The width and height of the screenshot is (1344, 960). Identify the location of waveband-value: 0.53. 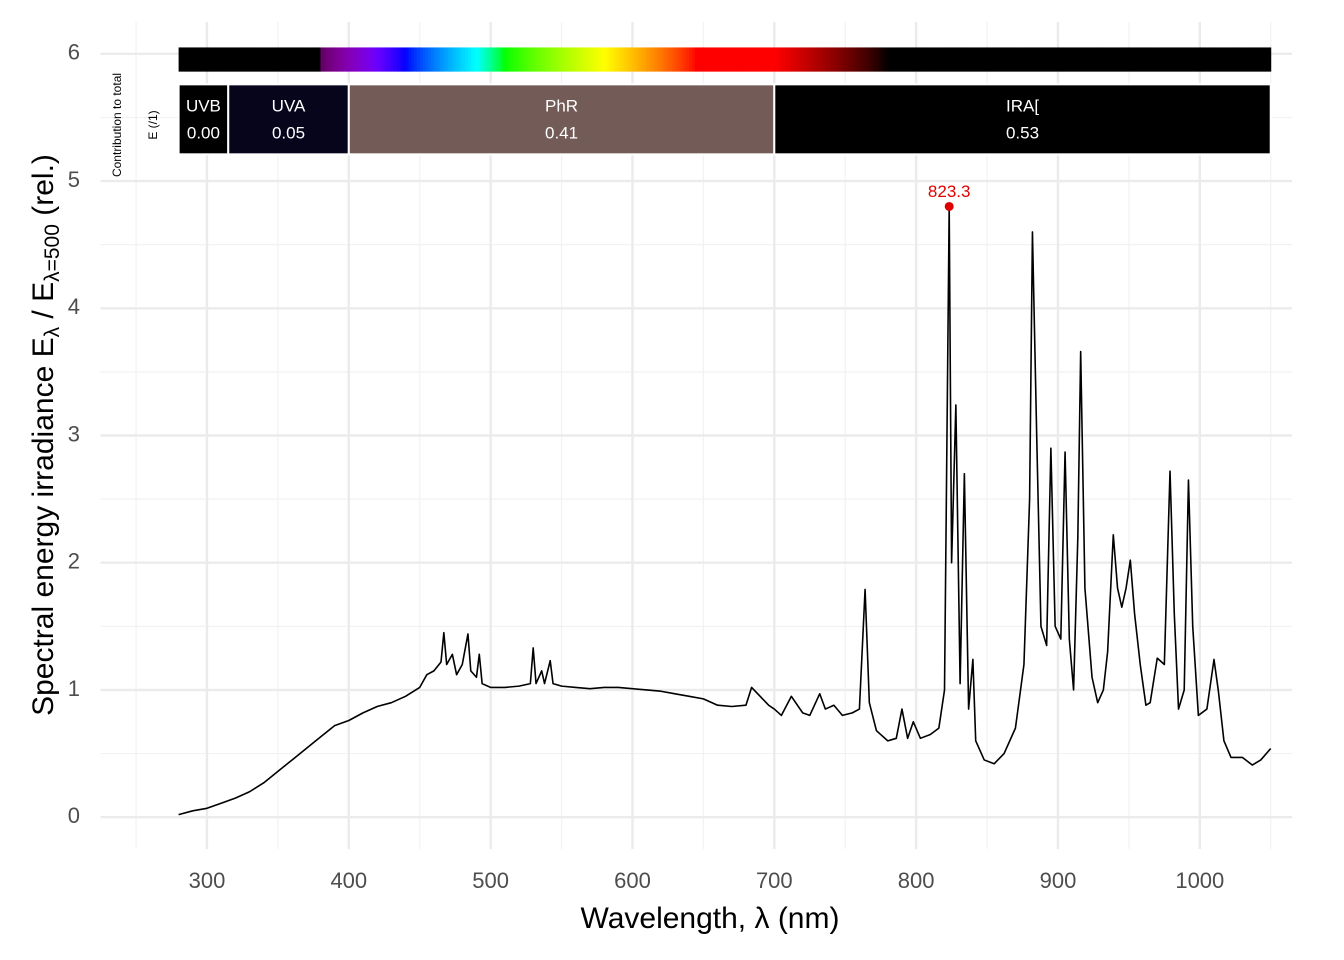
(1022, 132).